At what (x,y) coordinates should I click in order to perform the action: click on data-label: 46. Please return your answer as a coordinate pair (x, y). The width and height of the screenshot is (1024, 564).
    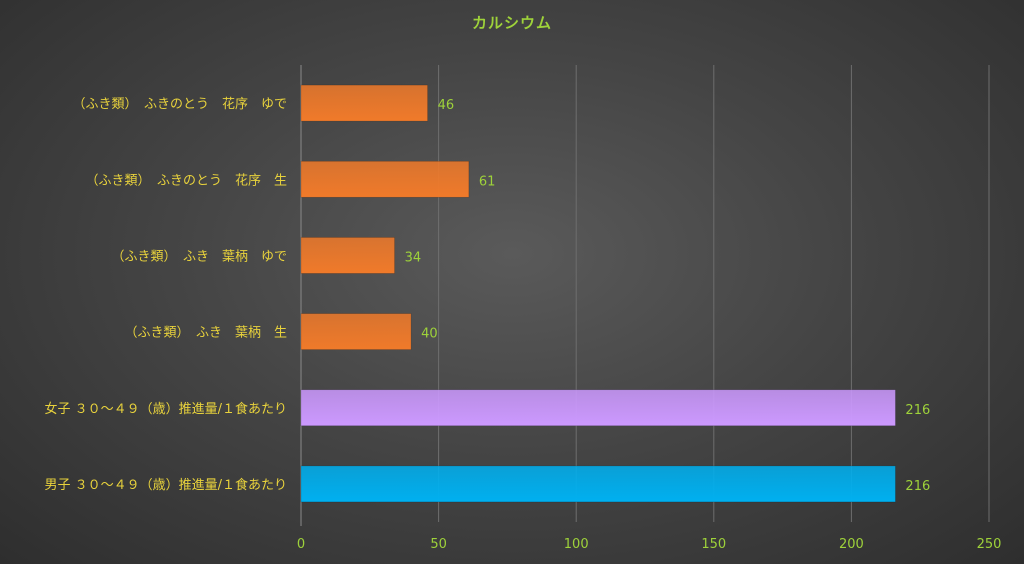
    Looking at the image, I should click on (446, 105).